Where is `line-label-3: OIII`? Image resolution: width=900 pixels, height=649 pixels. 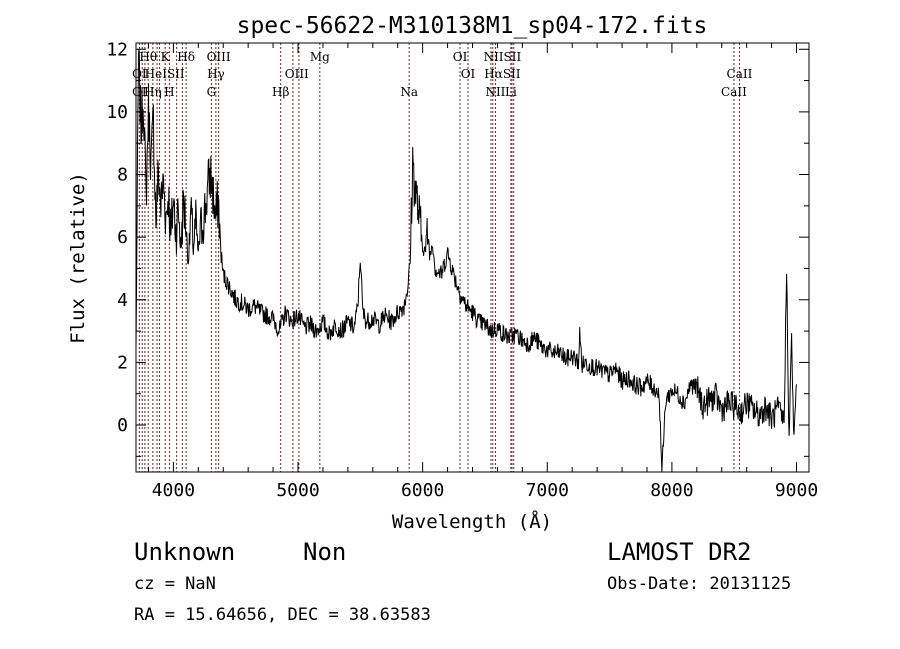 line-label-3: OIII is located at coordinates (219, 57).